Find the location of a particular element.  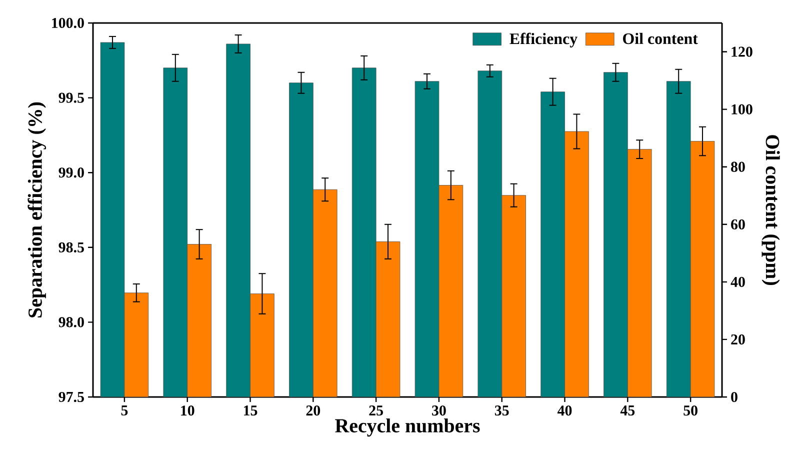

x-tick-label: 20 is located at coordinates (313, 411).